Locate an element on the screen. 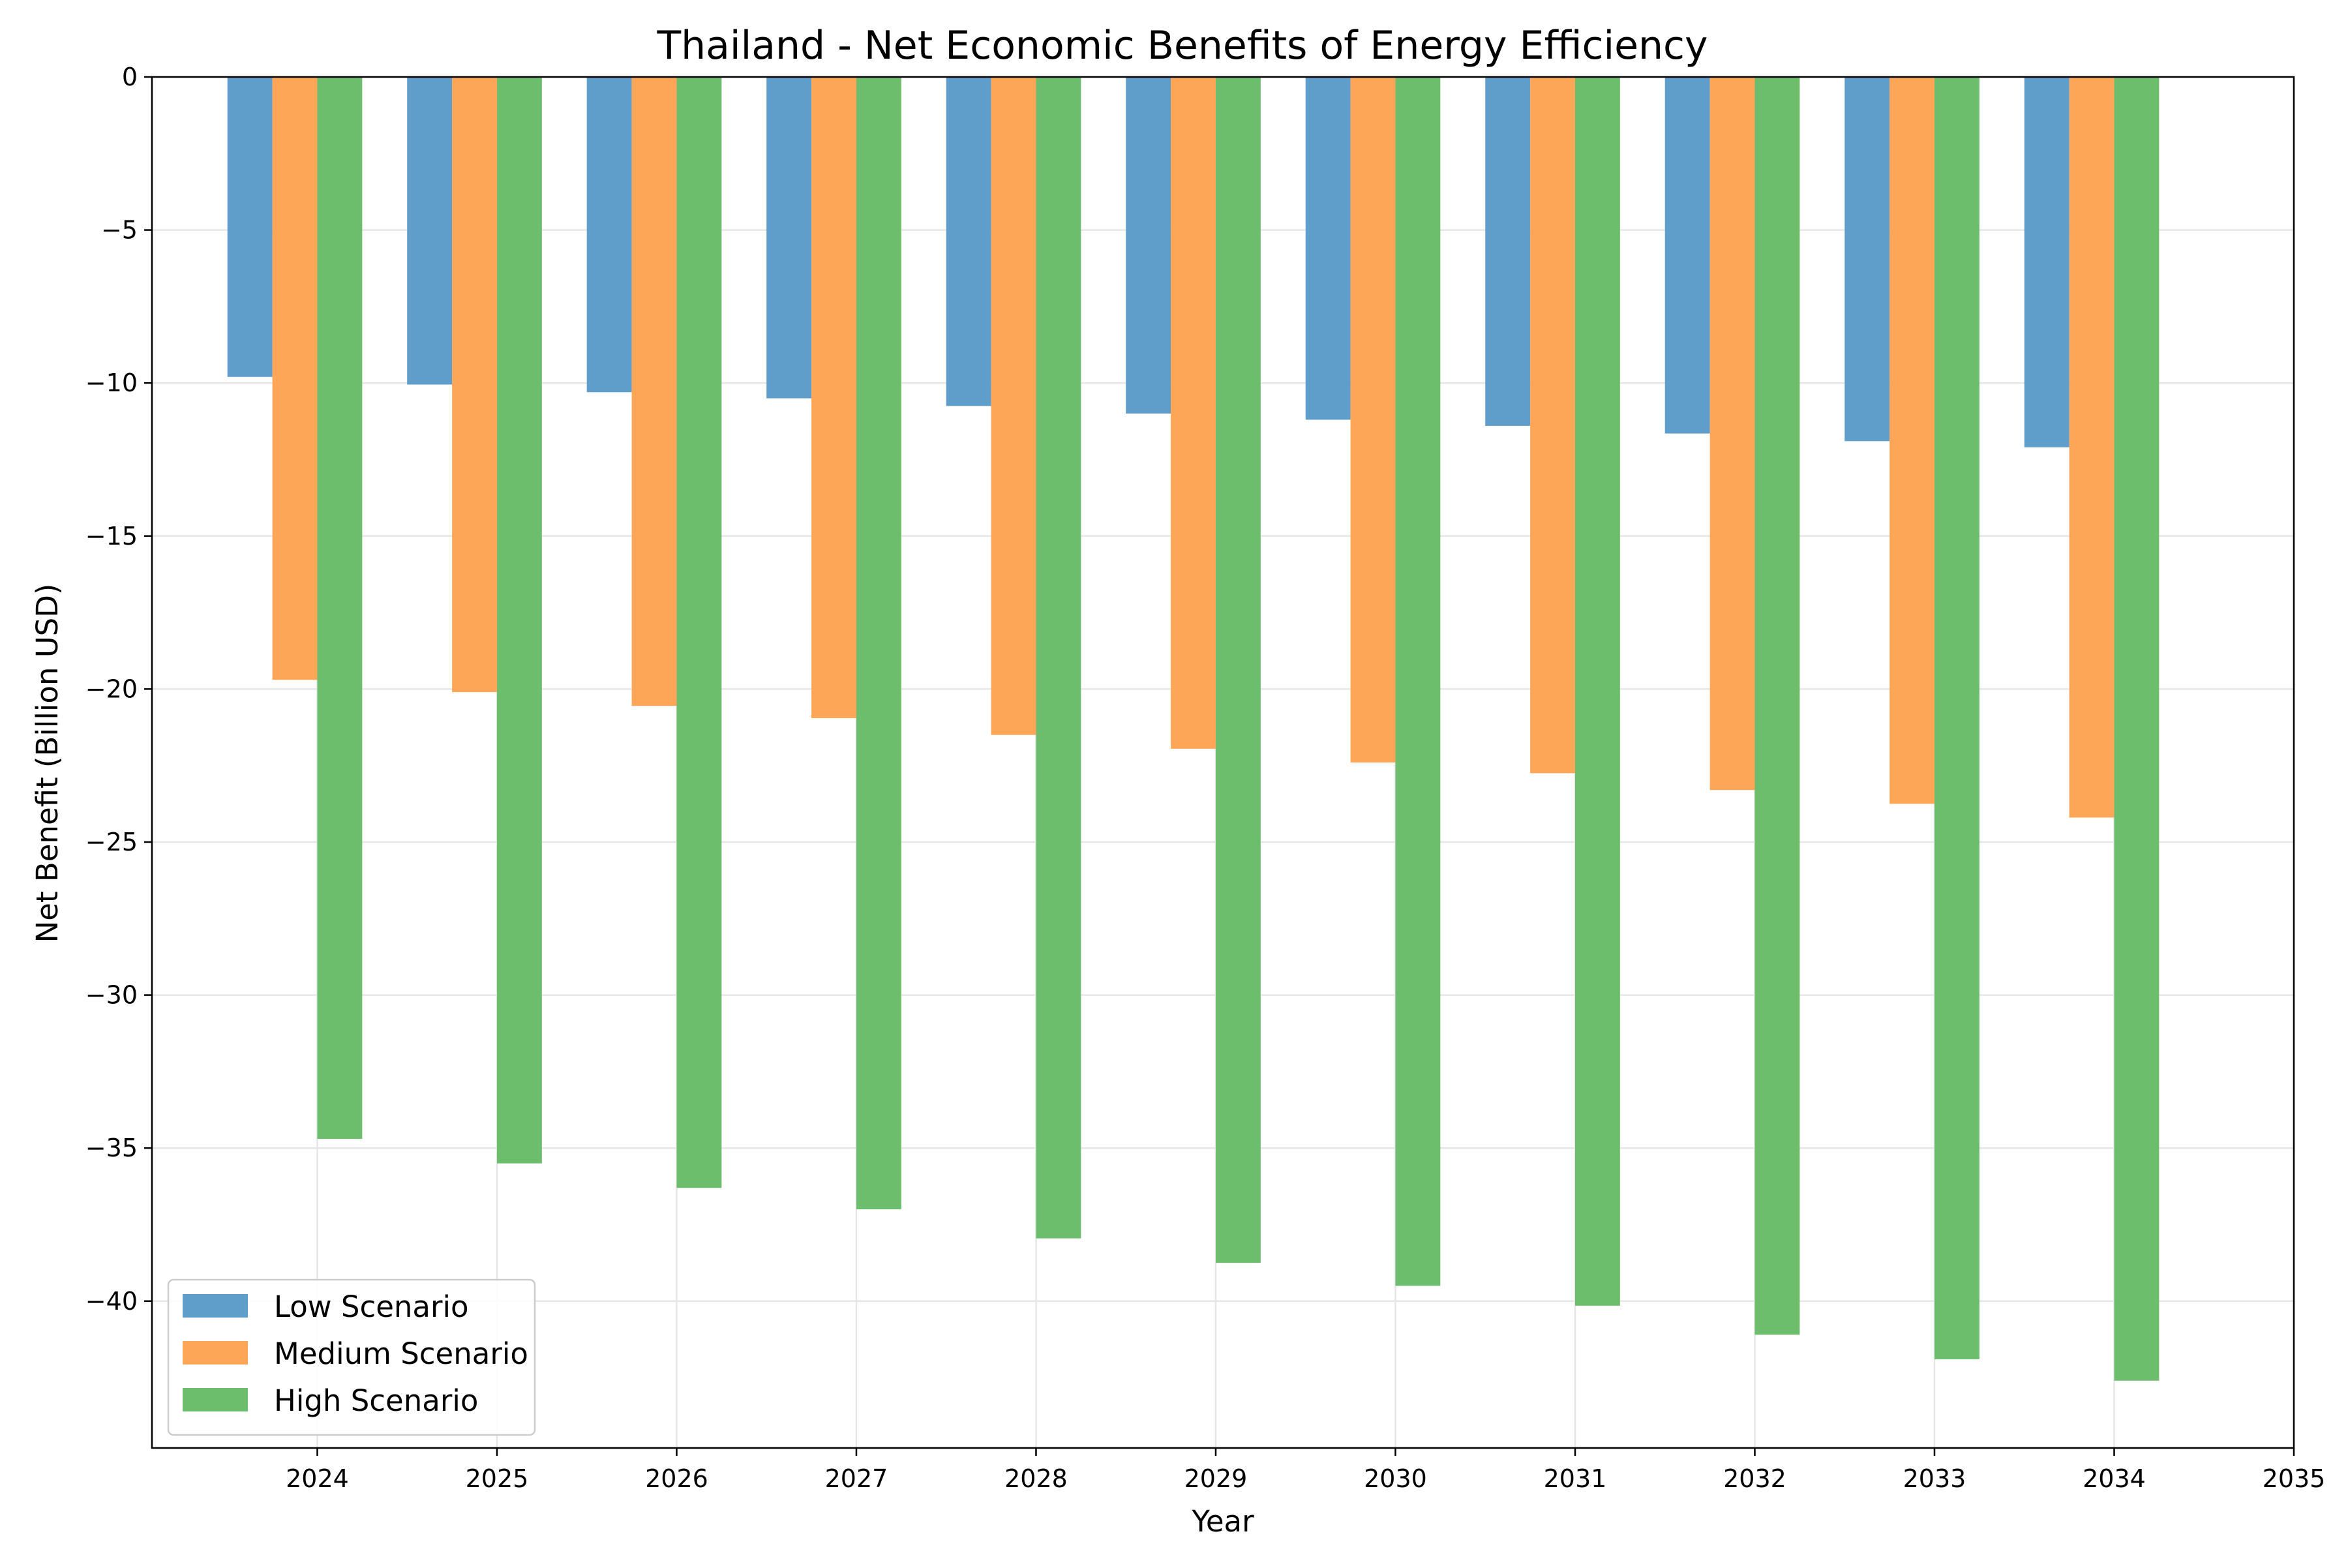 The image size is (2348, 1568). x-tick-label: 2025 is located at coordinates (498, 1478).